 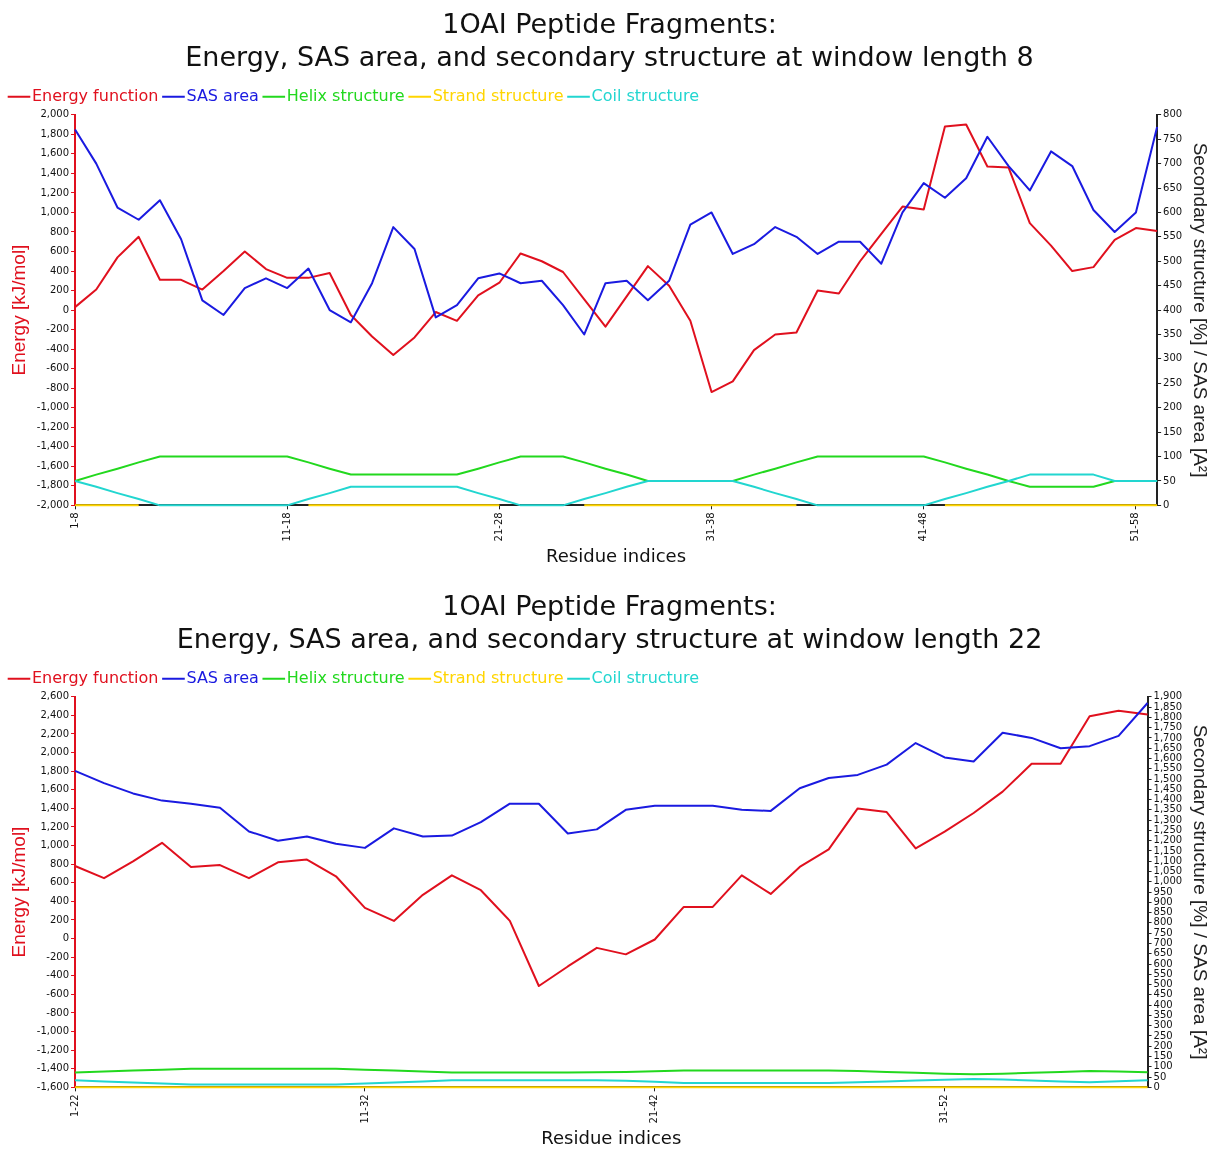 I want to click on y2-tick-label: 1,400, so click(x=1168, y=799).